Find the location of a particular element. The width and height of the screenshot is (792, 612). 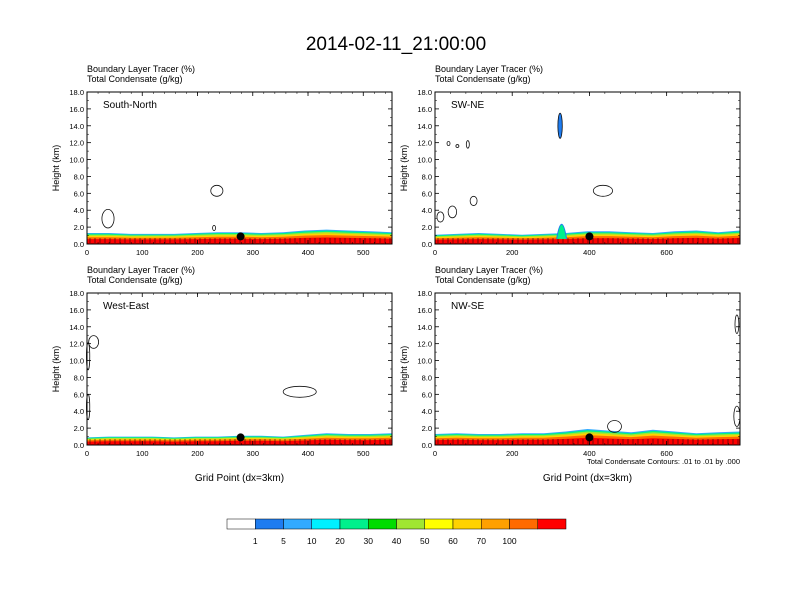

colorbar-label: 50 is located at coordinates (425, 541).